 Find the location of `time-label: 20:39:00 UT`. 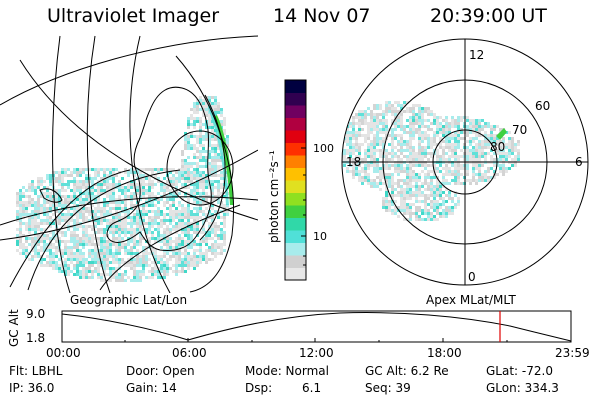

time-label: 20:39:00 UT is located at coordinates (488, 16).